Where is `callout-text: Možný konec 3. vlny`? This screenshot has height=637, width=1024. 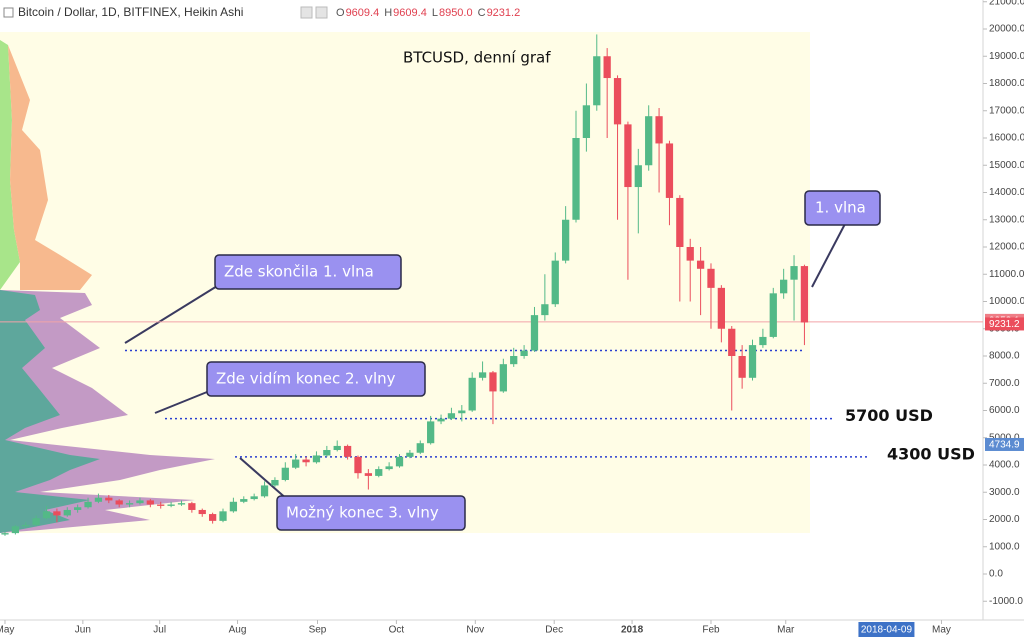 callout-text: Možný konec 3. vlny is located at coordinates (362, 513).